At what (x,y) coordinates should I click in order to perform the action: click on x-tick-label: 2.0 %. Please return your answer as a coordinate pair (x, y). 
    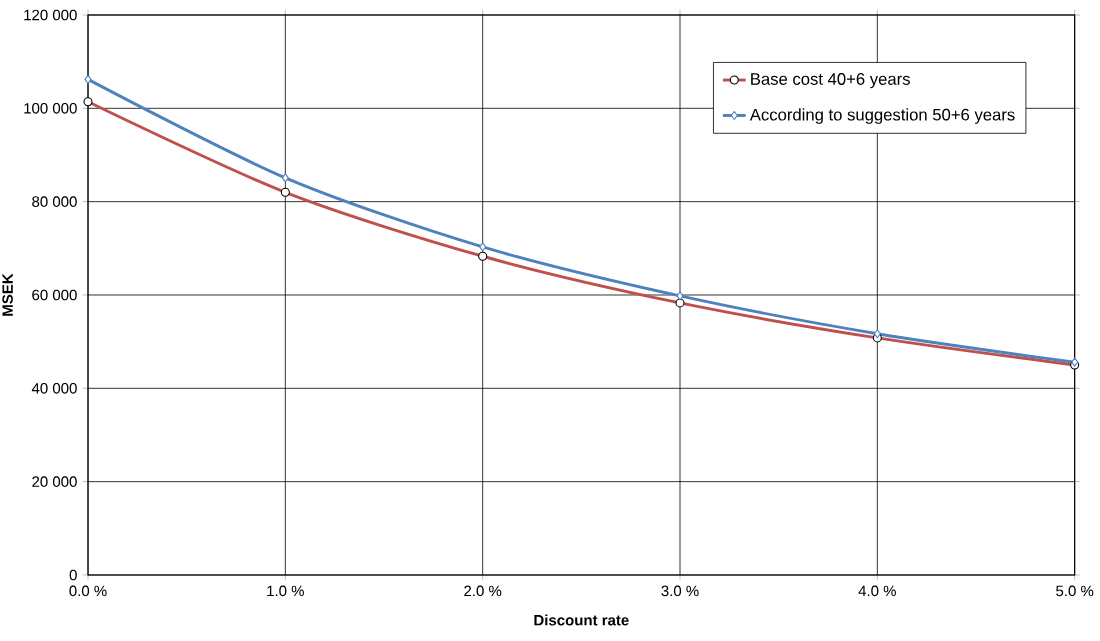
    Looking at the image, I should click on (483, 591).